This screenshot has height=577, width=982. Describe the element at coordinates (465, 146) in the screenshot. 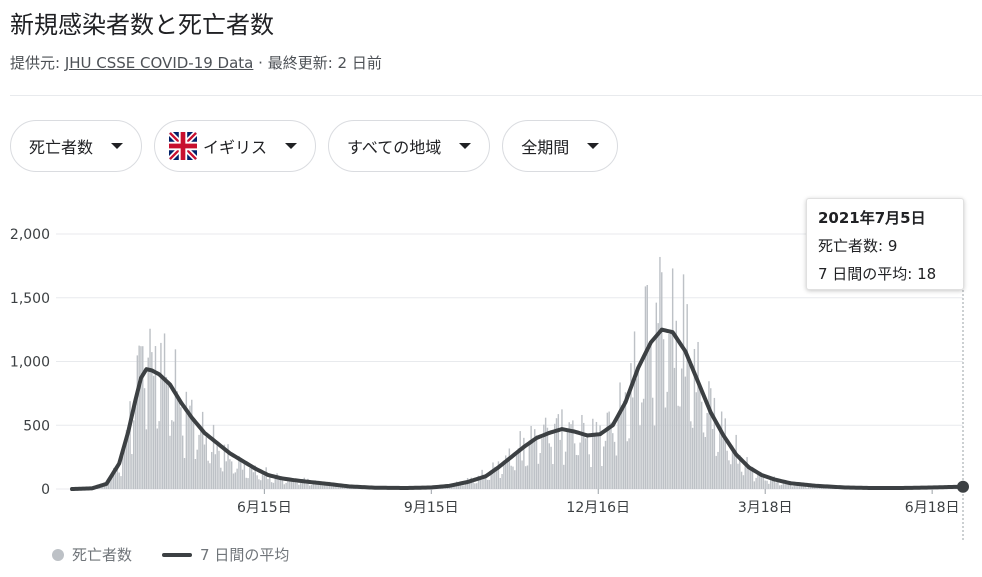

I see `chevron-down-icon` at that location.